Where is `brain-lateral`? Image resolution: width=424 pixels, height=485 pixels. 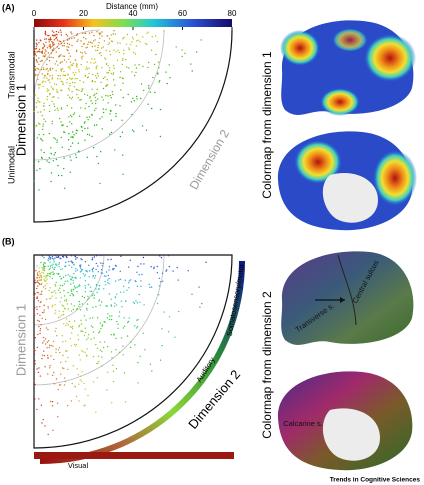
brain-lateral is located at coordinates (348, 68).